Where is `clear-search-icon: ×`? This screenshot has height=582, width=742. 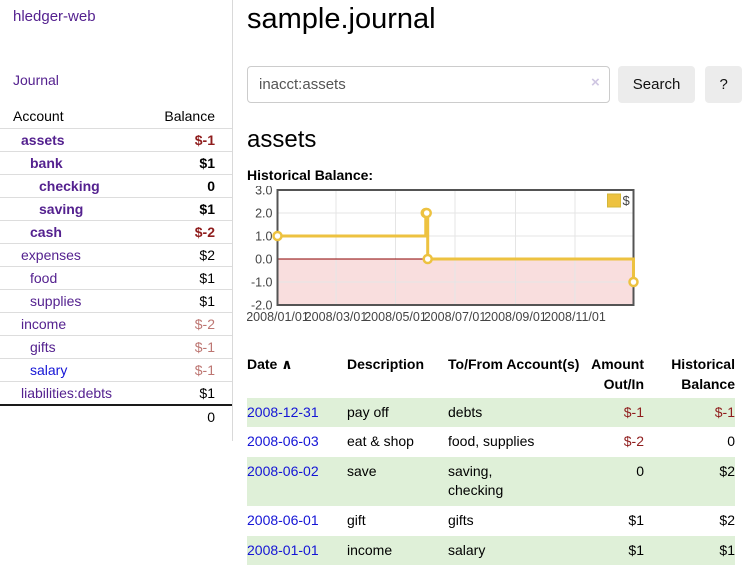 clear-search-icon: × is located at coordinates (595, 82).